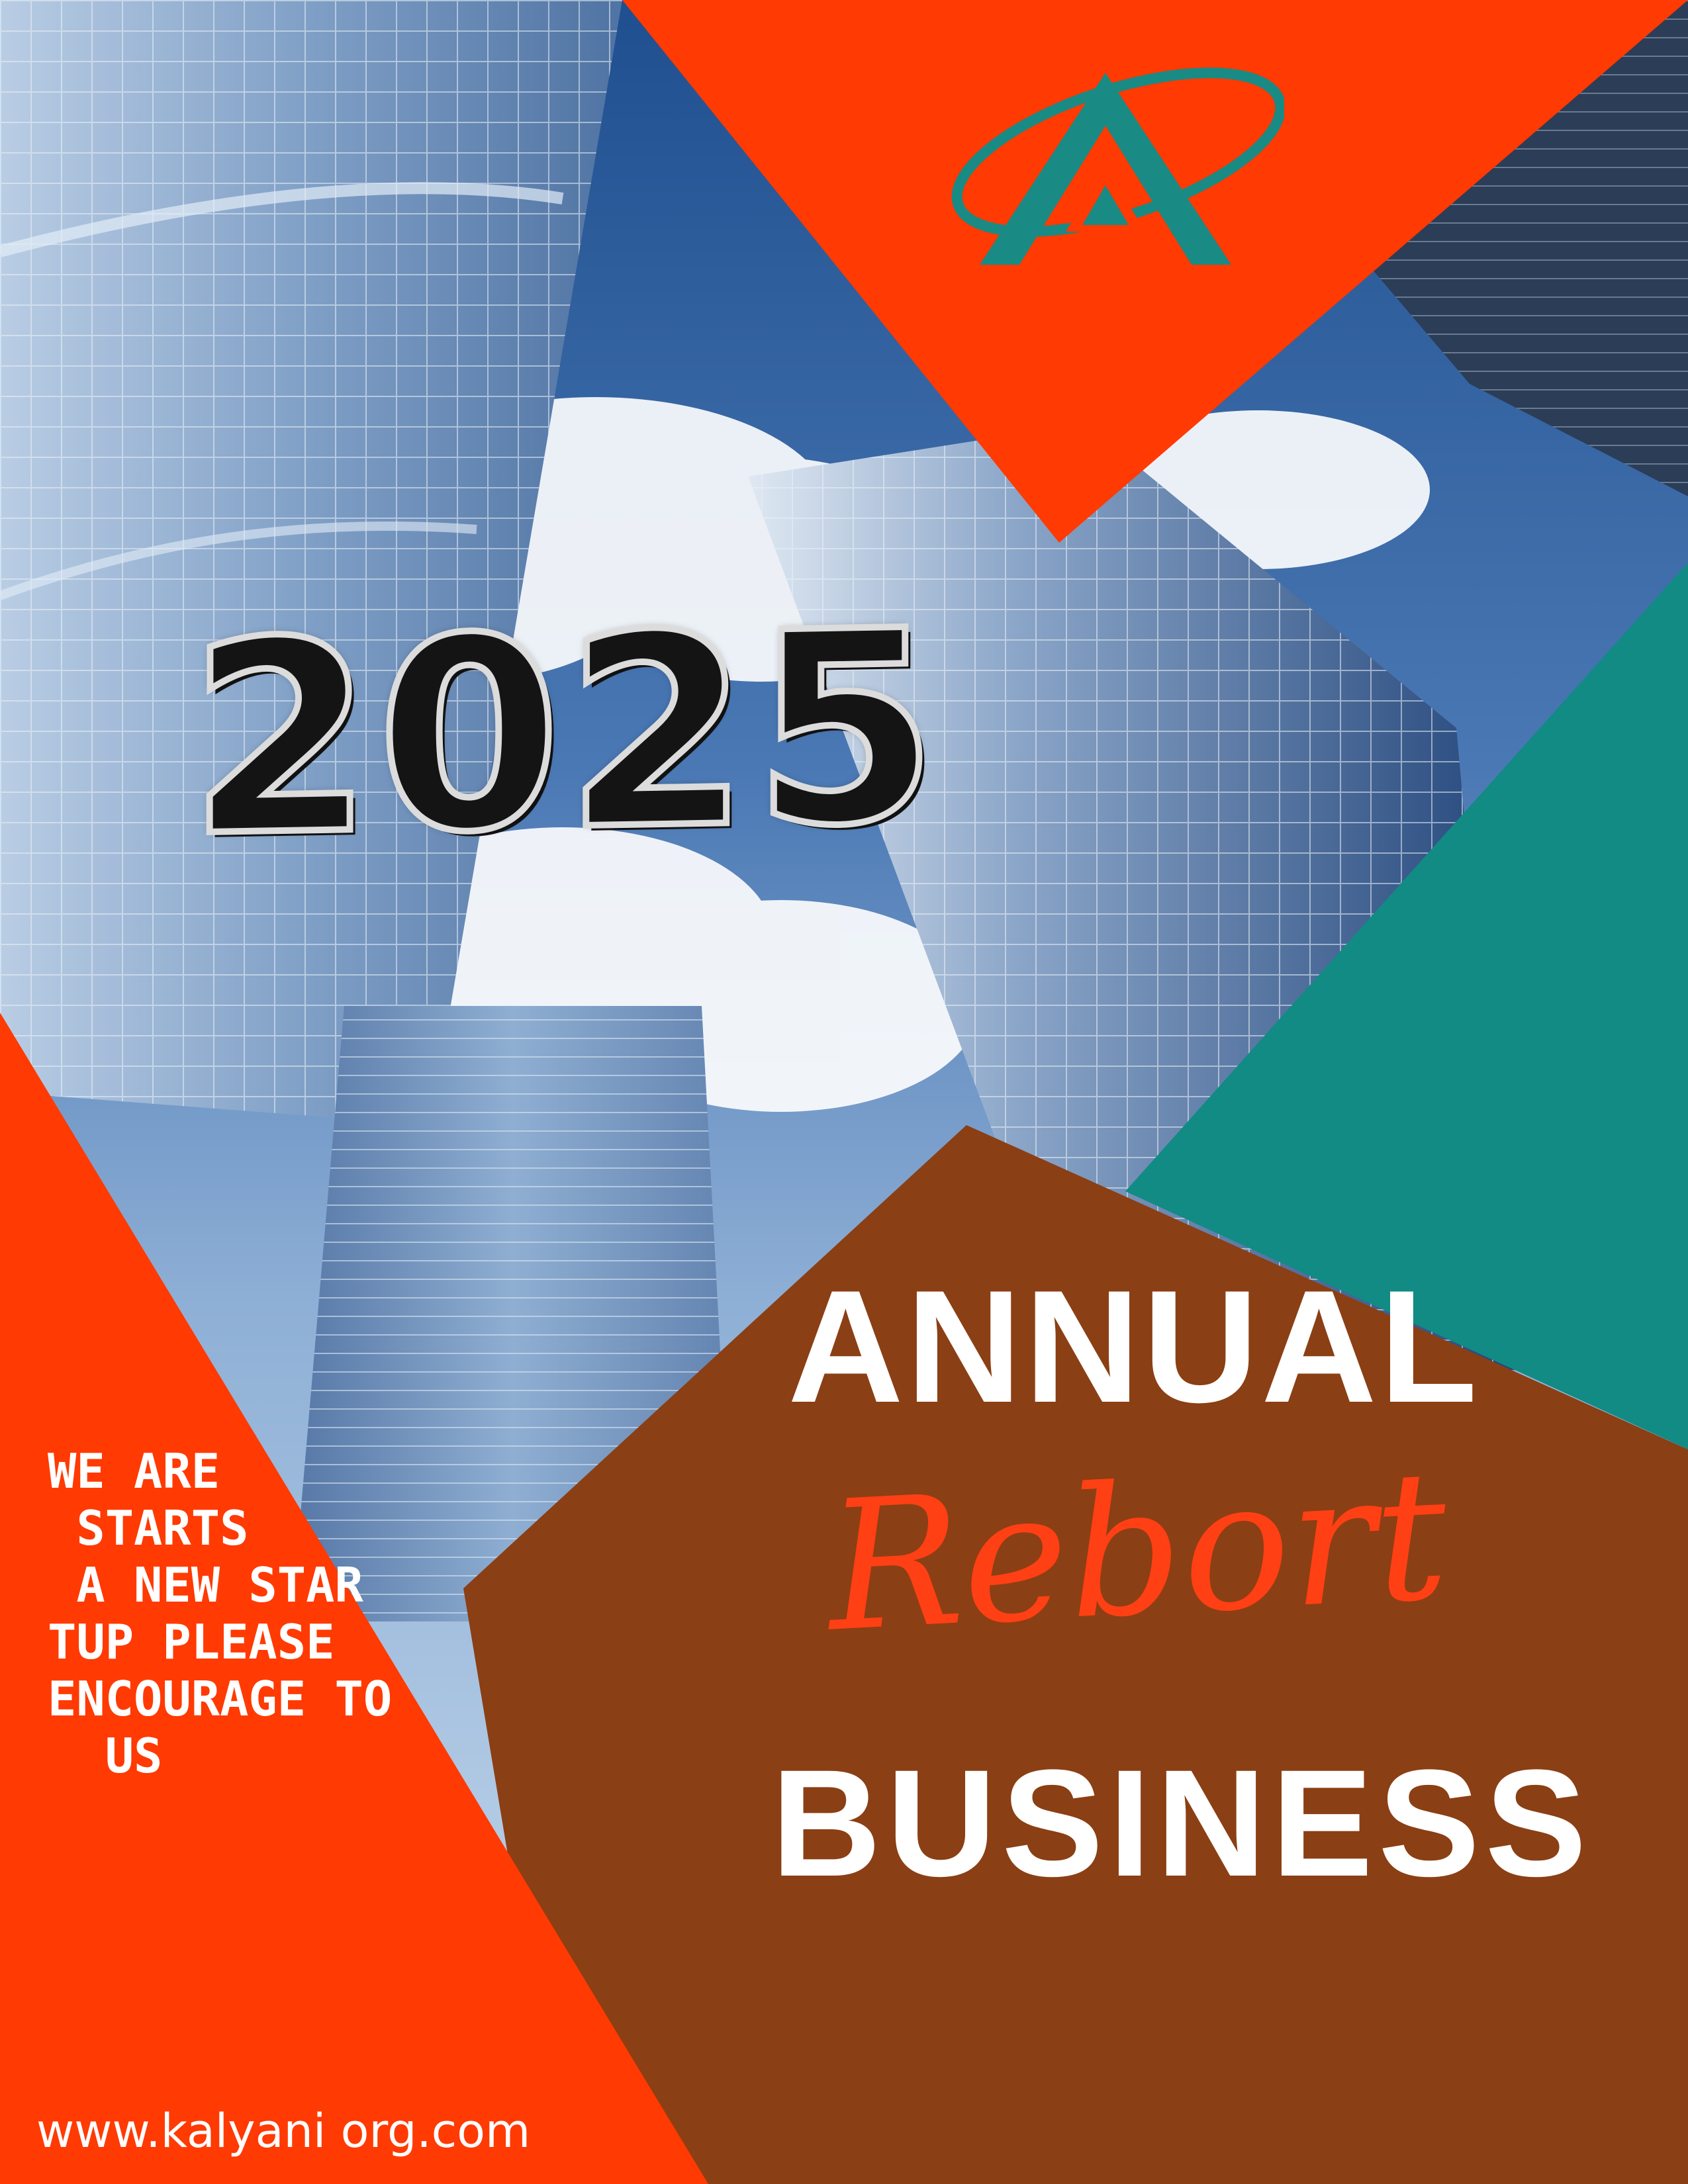 The height and width of the screenshot is (2184, 1688). What do you see at coordinates (283, 2131) in the screenshot?
I see `website-url: www.kalyani org.com` at bounding box center [283, 2131].